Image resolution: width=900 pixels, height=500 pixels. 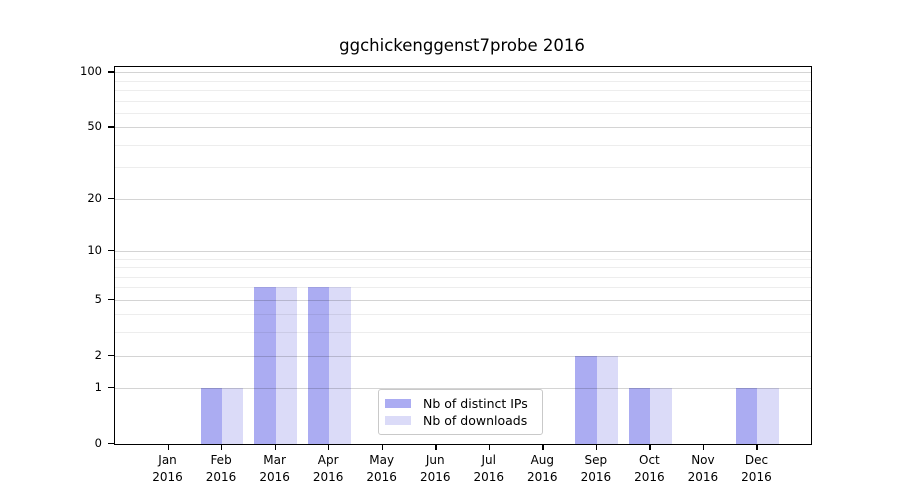 I want to click on legend: Nb of distinct IPs Nb of downloads, so click(x=460, y=412).